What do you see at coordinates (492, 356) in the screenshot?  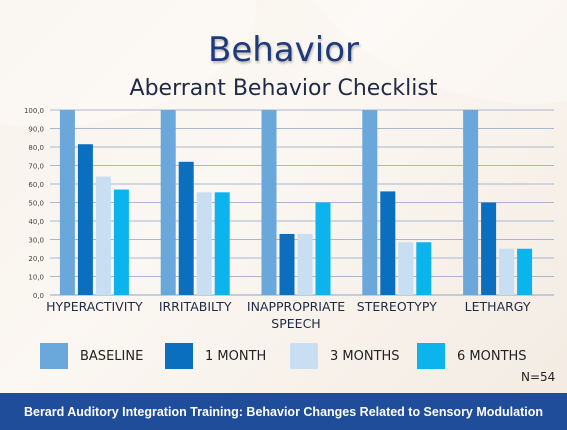 I see `legend-label: 6 MONTHS` at bounding box center [492, 356].